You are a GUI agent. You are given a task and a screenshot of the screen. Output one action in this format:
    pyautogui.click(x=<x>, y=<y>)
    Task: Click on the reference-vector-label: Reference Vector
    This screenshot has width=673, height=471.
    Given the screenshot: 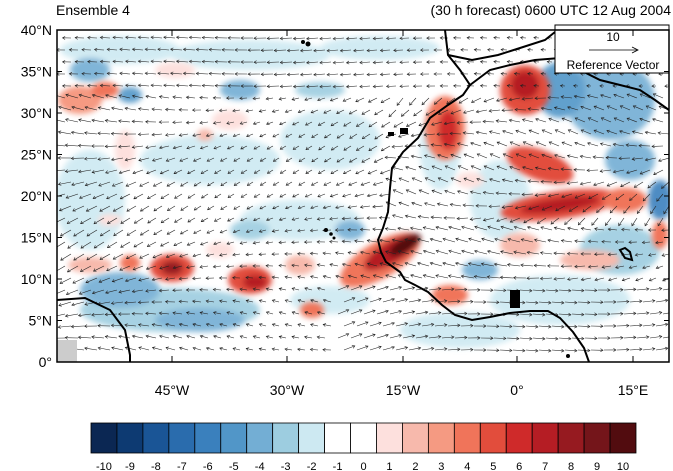 What is the action you would take?
    pyautogui.click(x=613, y=65)
    